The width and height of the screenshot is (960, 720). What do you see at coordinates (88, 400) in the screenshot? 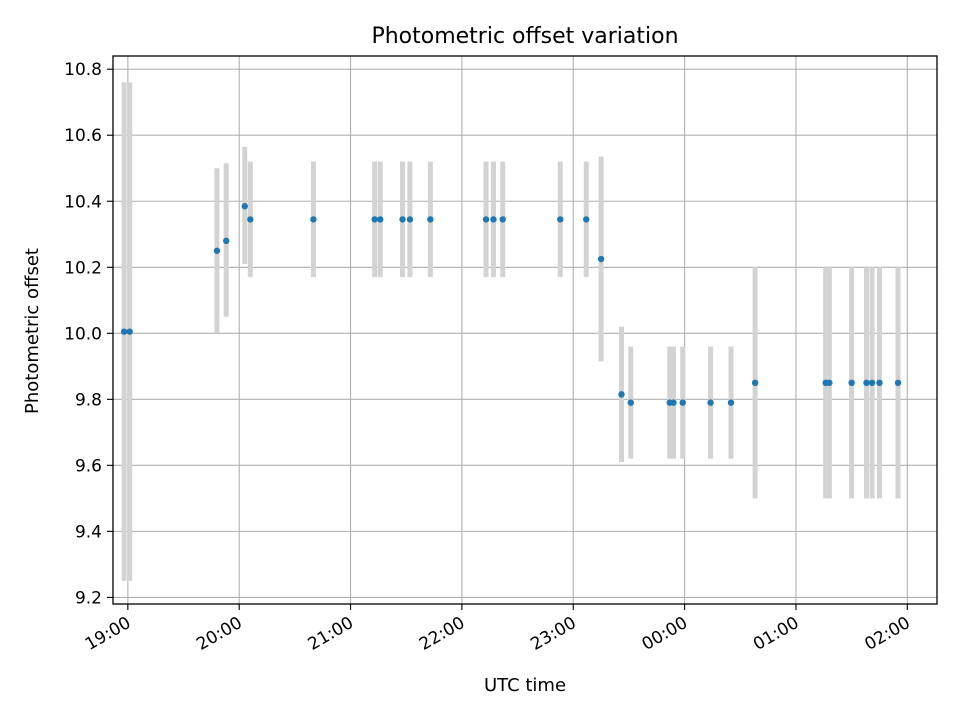
I see `y-tick-label: 9.8` at bounding box center [88, 400].